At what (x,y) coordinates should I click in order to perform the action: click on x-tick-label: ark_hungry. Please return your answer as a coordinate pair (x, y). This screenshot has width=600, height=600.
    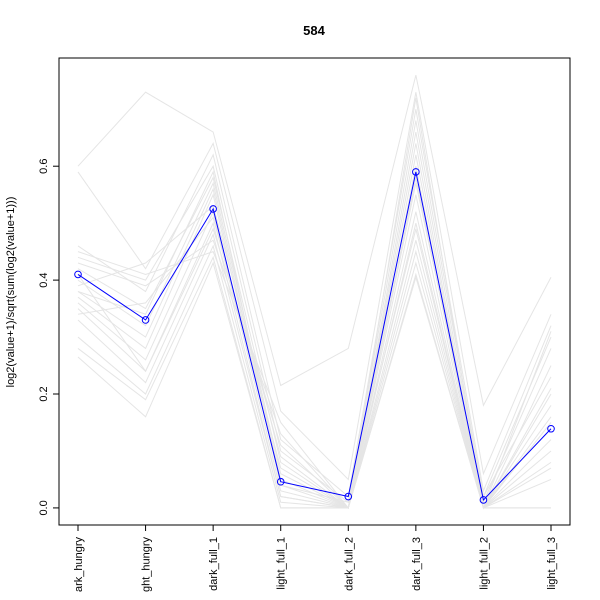
    Looking at the image, I should click on (79, 565).